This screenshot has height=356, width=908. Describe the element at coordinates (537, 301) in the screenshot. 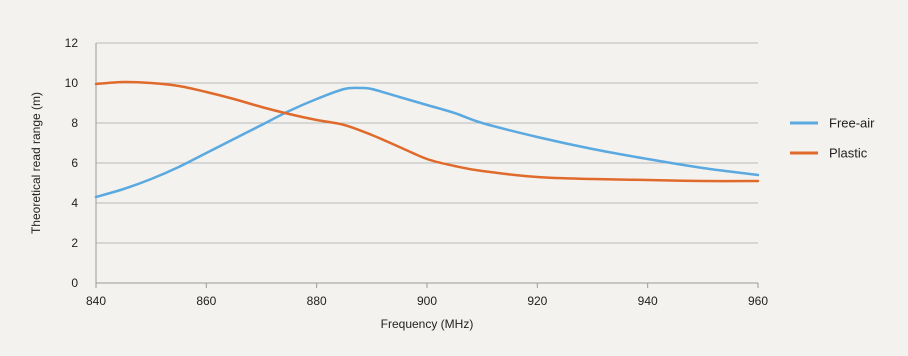

I see `x-tick-label-920: 920` at that location.